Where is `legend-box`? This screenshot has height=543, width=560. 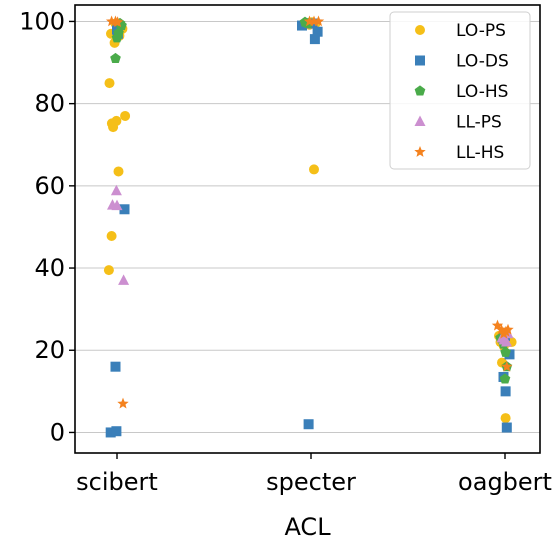
legend-box is located at coordinates (460, 90).